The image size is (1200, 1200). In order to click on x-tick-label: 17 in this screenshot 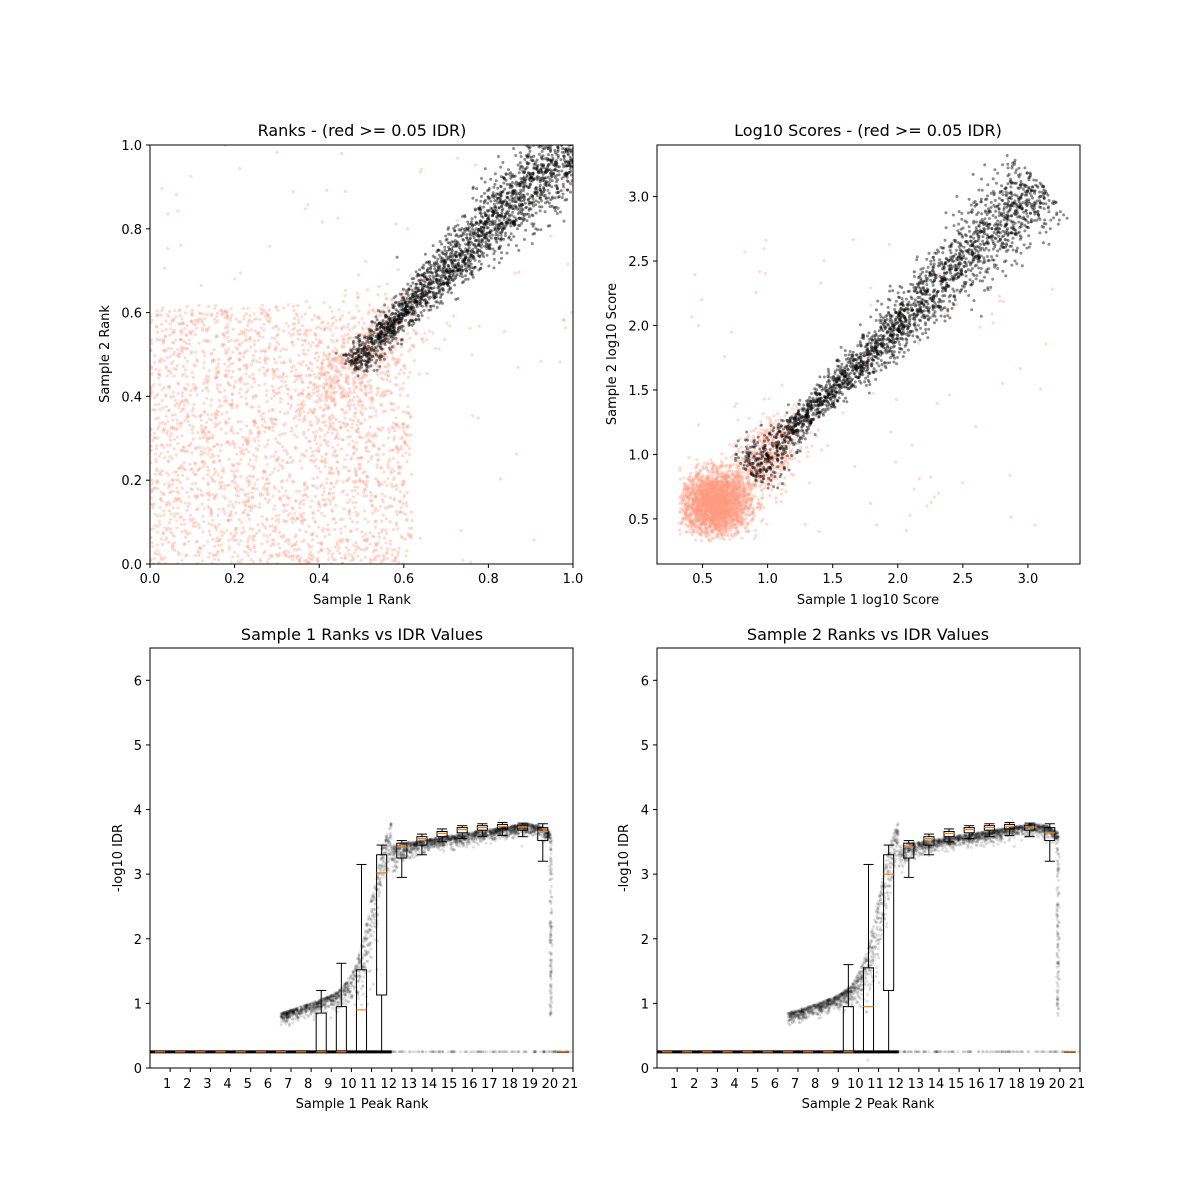, I will do `click(489, 1084)`.